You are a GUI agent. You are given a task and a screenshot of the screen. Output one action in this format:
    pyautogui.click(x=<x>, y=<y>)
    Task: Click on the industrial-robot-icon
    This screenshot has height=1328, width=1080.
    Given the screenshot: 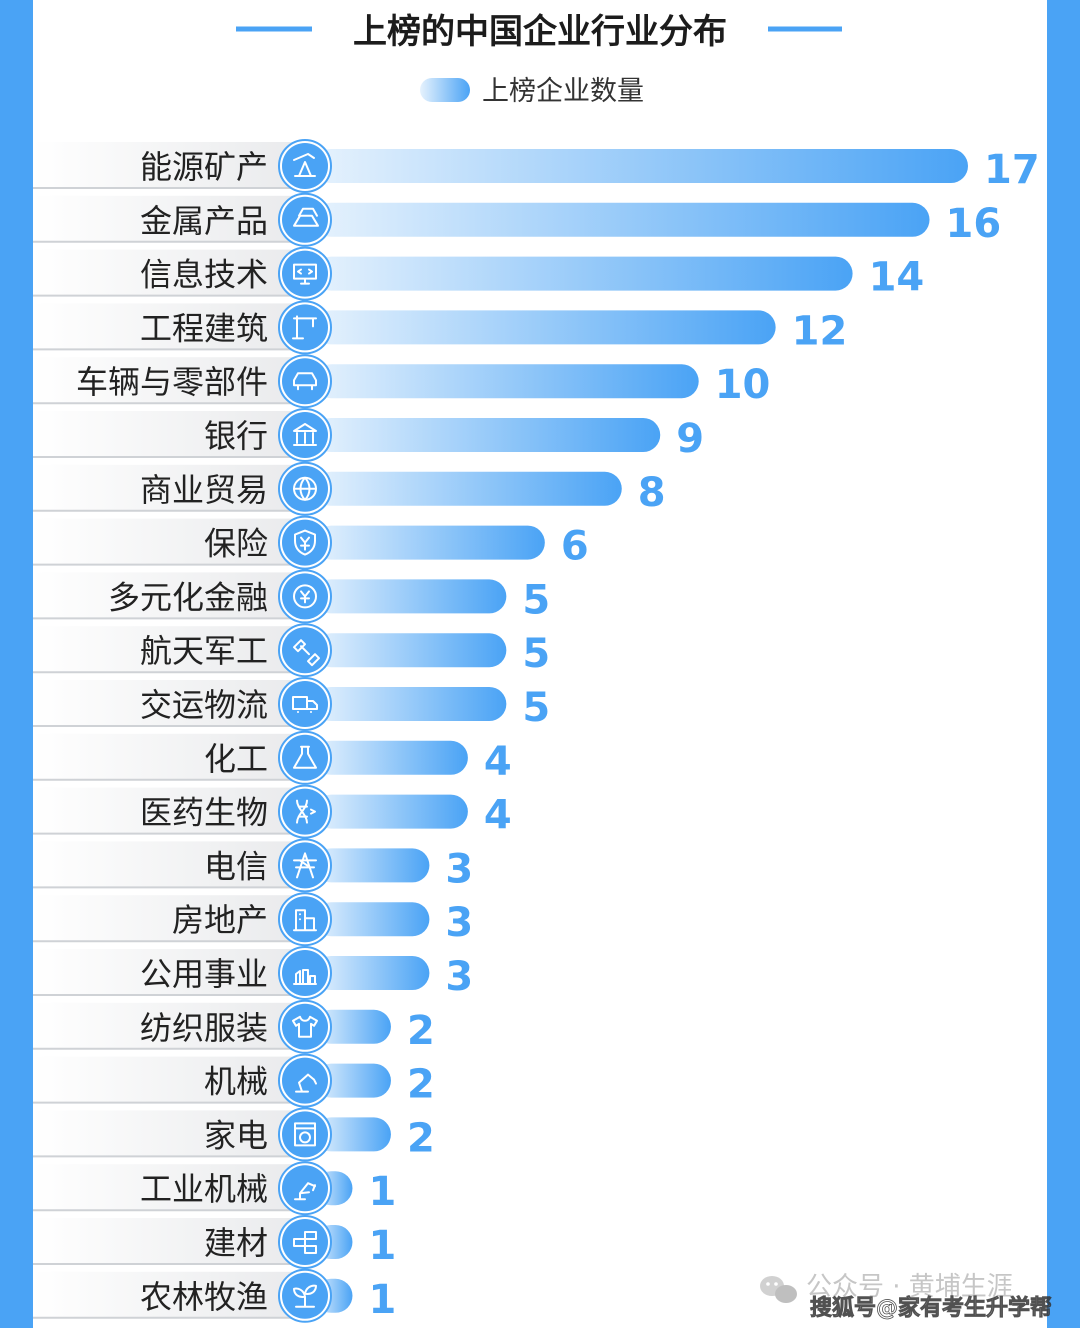 What is the action you would take?
    pyautogui.click(x=305, y=1188)
    